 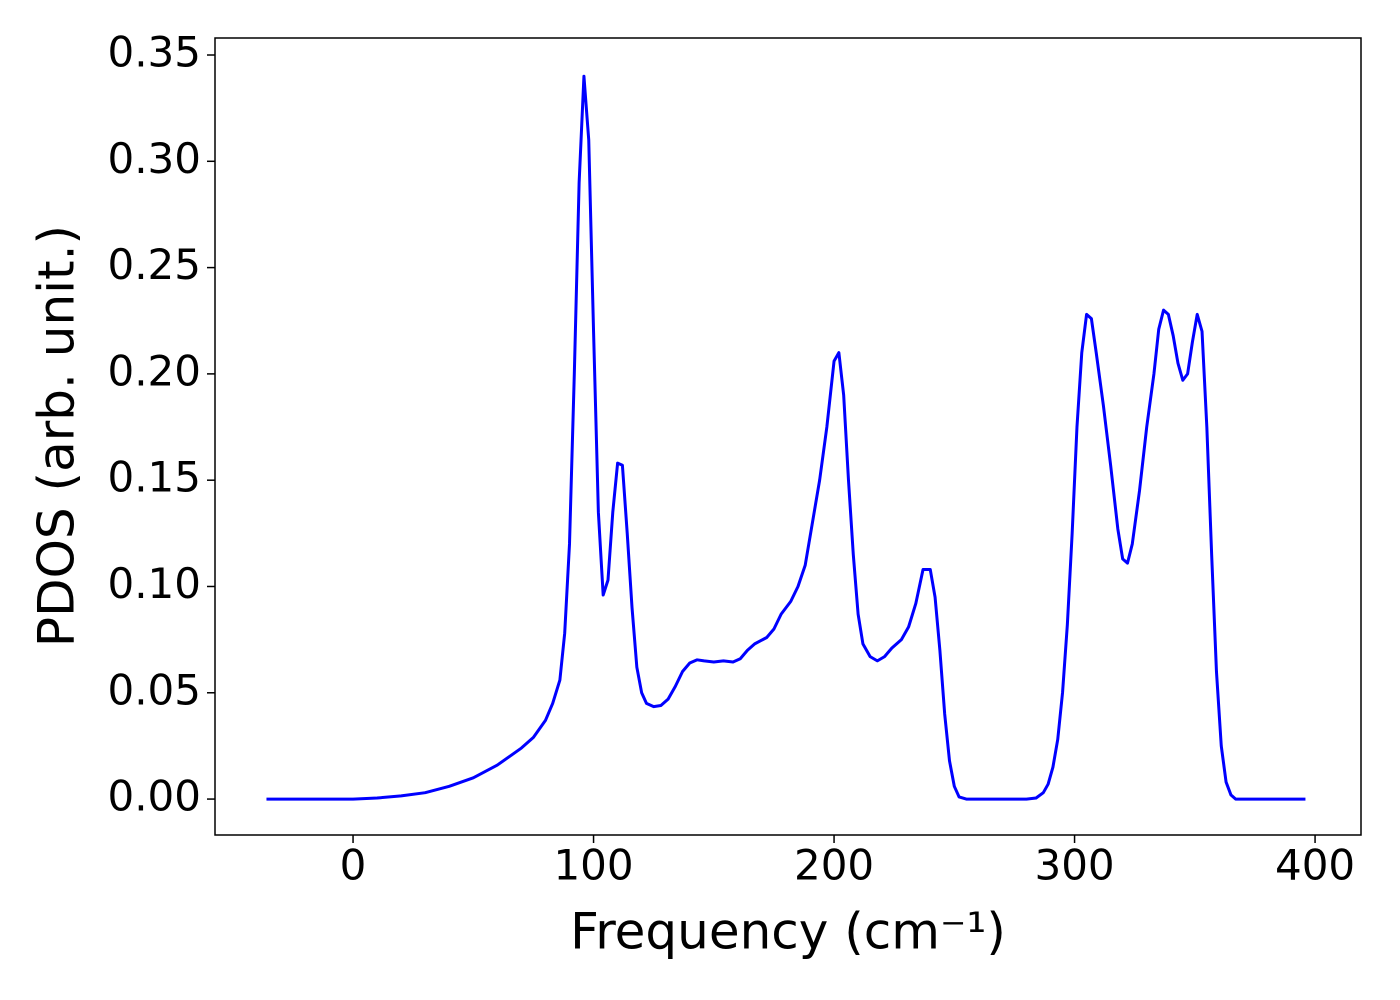 What do you see at coordinates (593, 865) in the screenshot?
I see `x-tick-label: 100` at bounding box center [593, 865].